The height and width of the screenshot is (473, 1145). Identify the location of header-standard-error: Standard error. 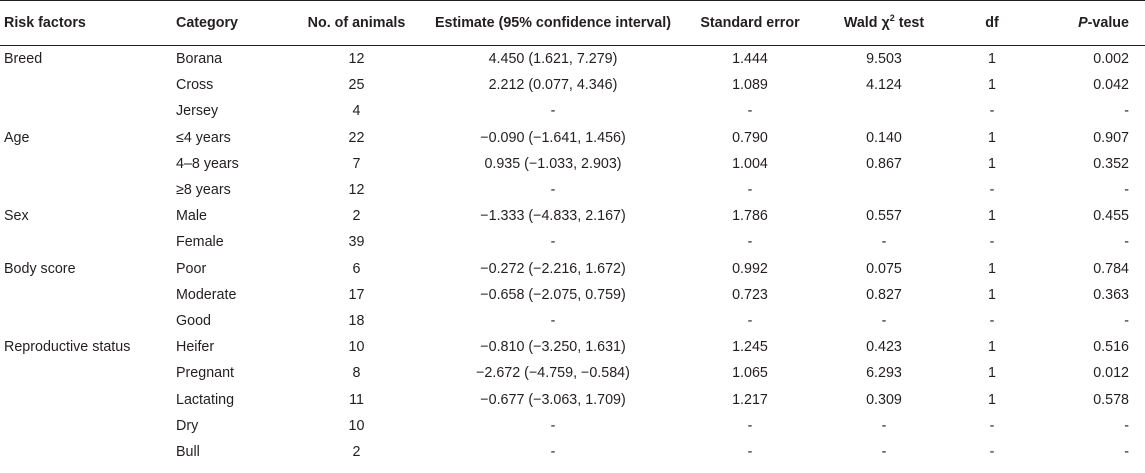
(750, 23).